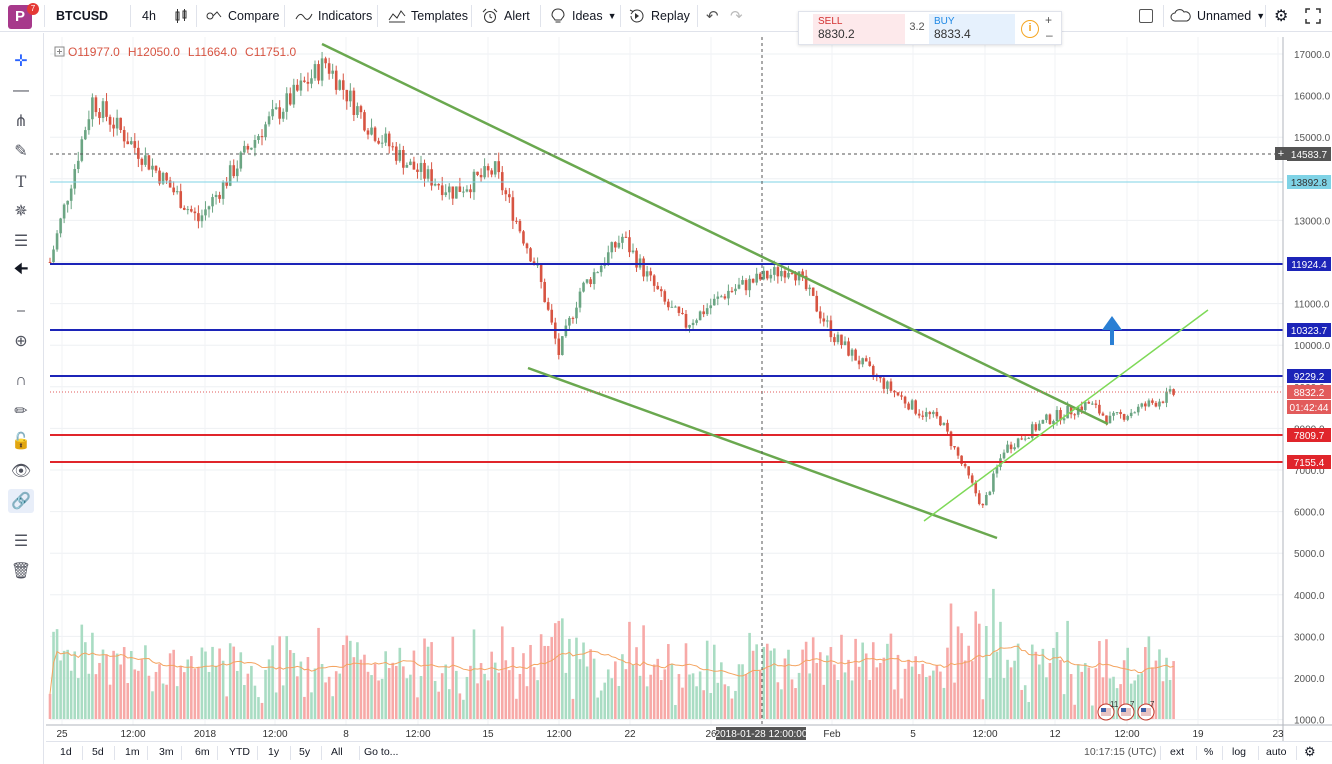 Image resolution: width=1332 pixels, height=764 pixels. Describe the element at coordinates (59, 51) in the screenshot. I see `legend-collapse-icon` at that location.